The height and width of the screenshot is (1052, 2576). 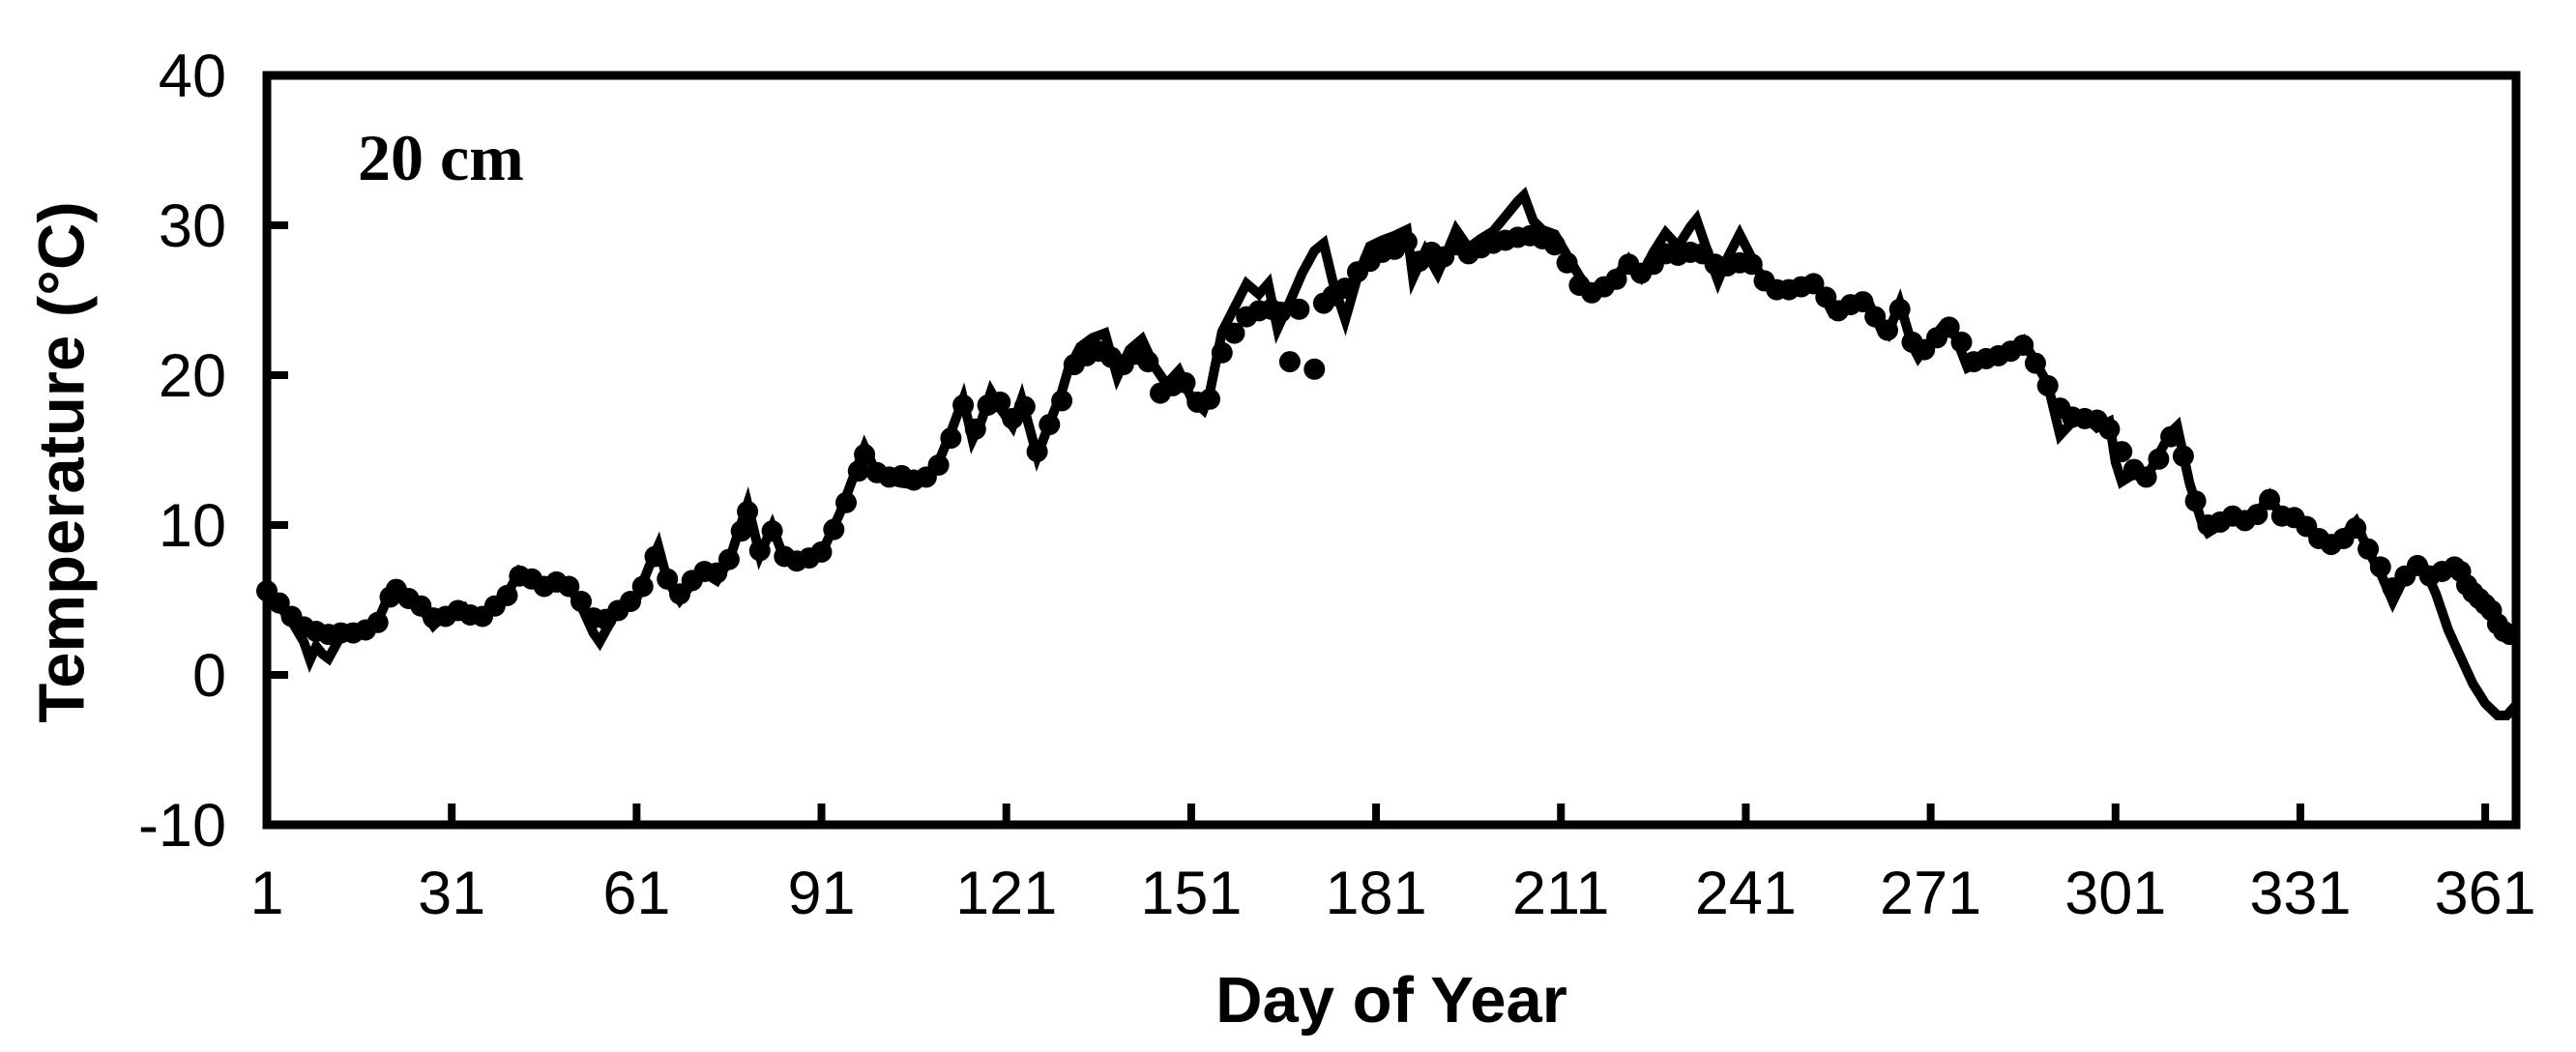 I want to click on x-tick-label: 151, so click(x=1191, y=893).